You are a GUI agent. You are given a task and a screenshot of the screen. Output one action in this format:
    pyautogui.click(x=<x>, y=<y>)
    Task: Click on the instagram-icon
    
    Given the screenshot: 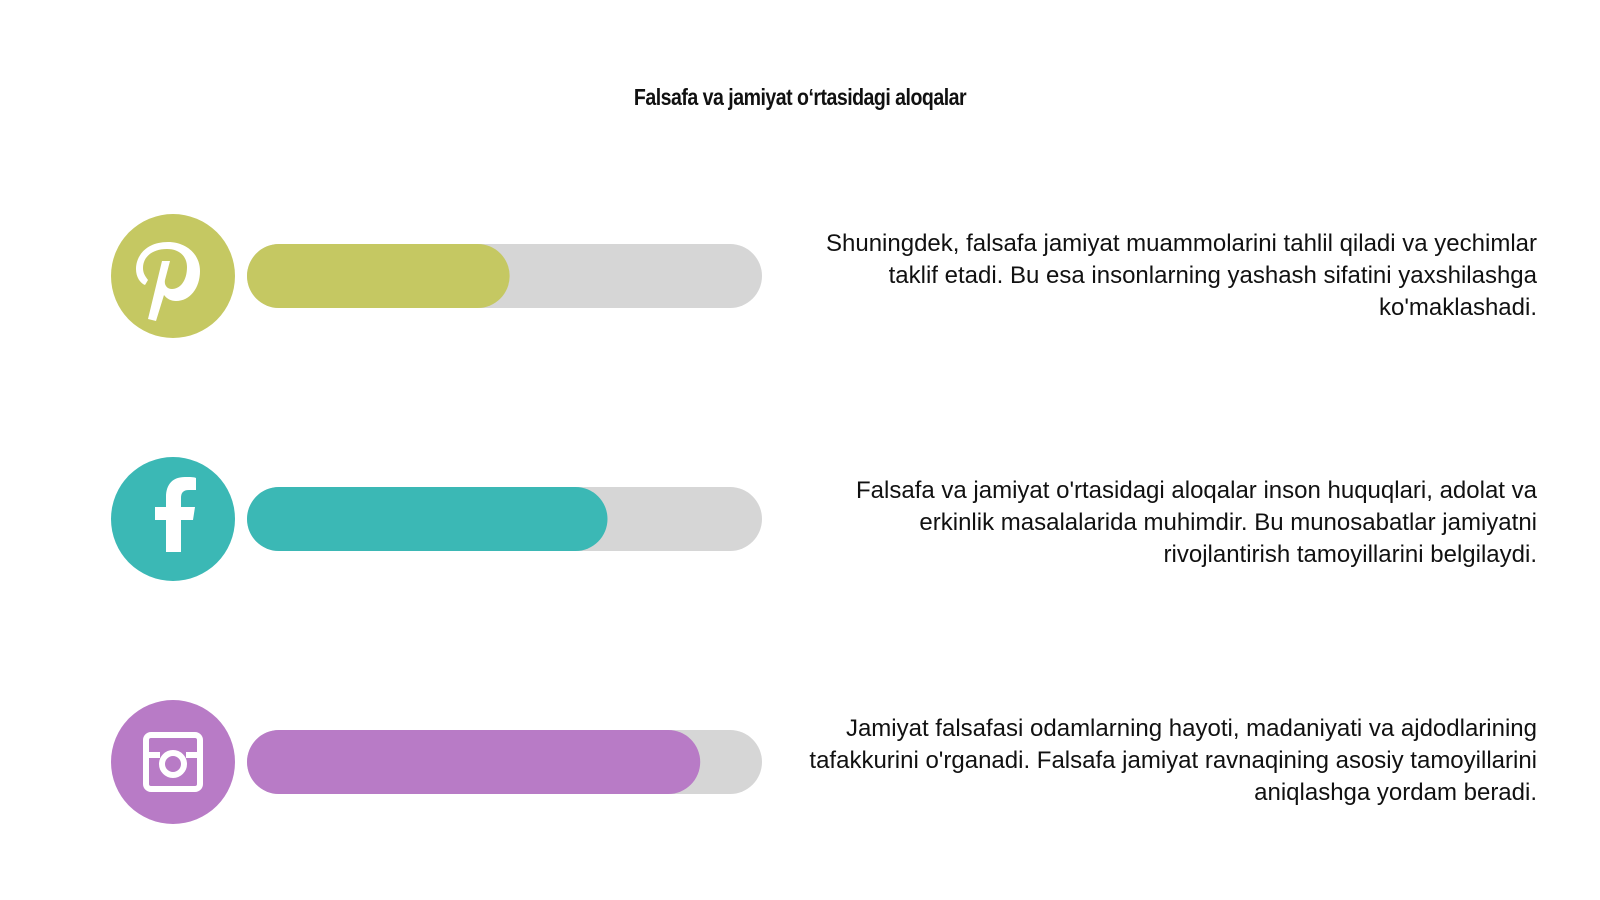 What is the action you would take?
    pyautogui.click(x=173, y=762)
    